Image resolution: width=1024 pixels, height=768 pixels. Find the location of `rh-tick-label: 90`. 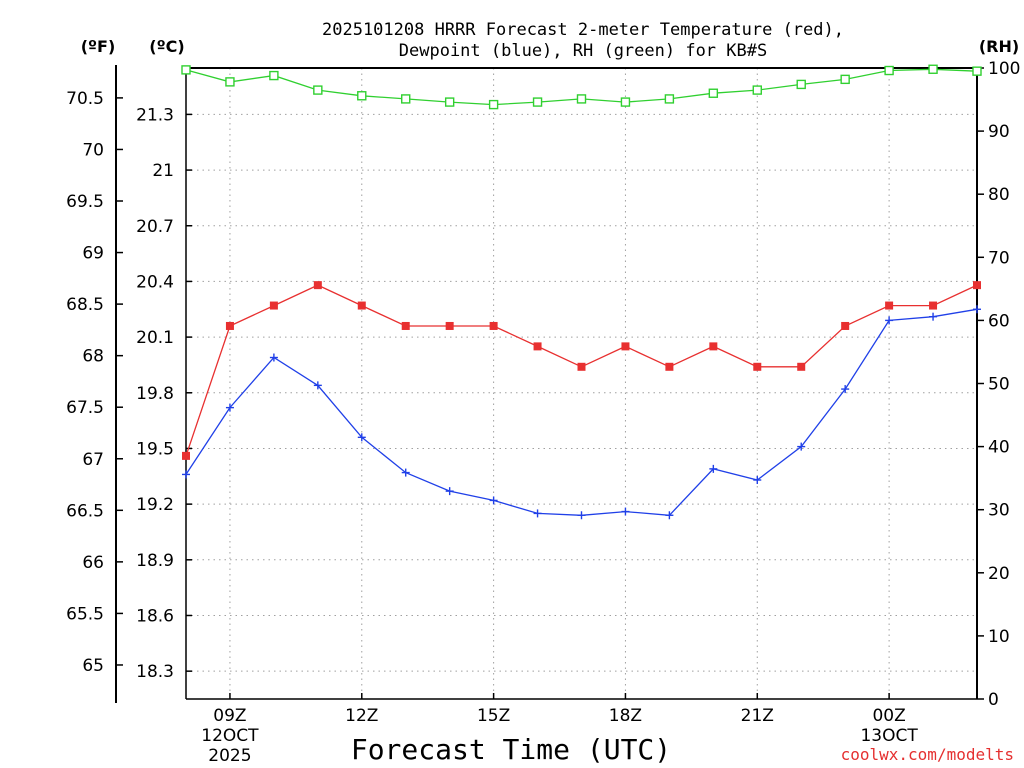

rh-tick-label: 90 is located at coordinates (999, 132).